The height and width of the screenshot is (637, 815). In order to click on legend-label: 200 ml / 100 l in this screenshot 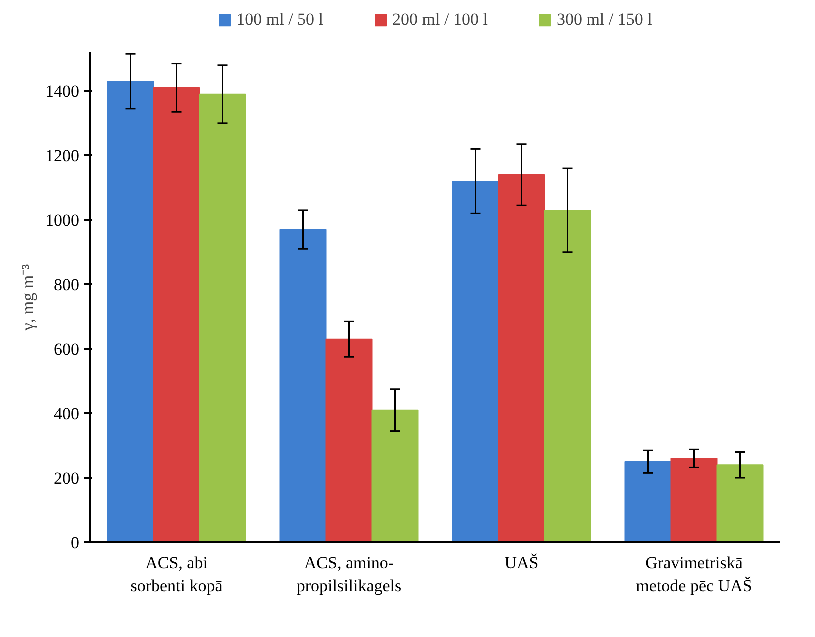, I will do `click(440, 20)`.